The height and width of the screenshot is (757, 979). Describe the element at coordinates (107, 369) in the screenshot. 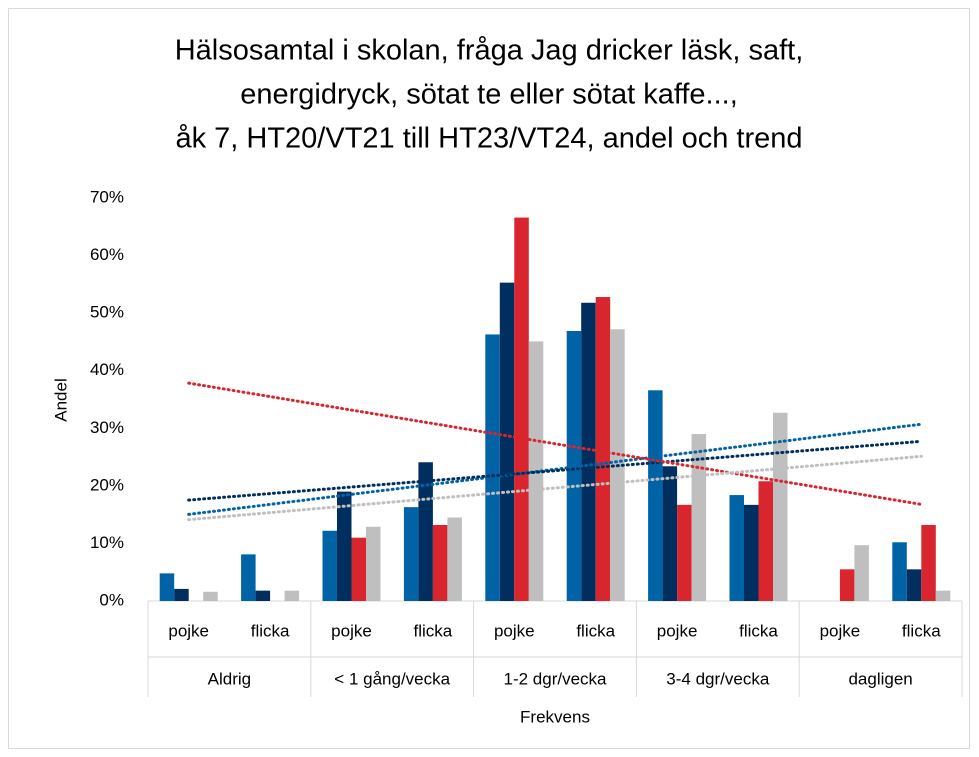

I see `y-tick-label: 40%` at that location.